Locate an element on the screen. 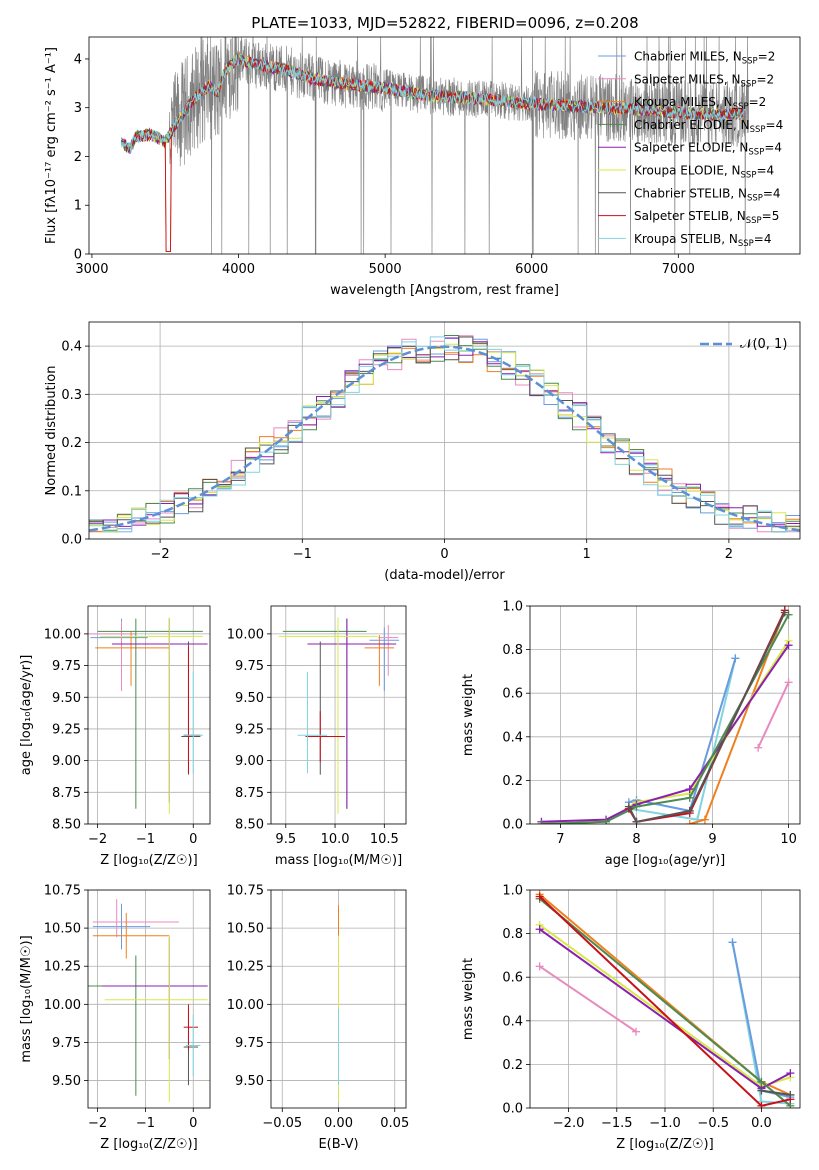 The width and height of the screenshot is (819, 1170). x-tick-label: 3000 is located at coordinates (91, 269).